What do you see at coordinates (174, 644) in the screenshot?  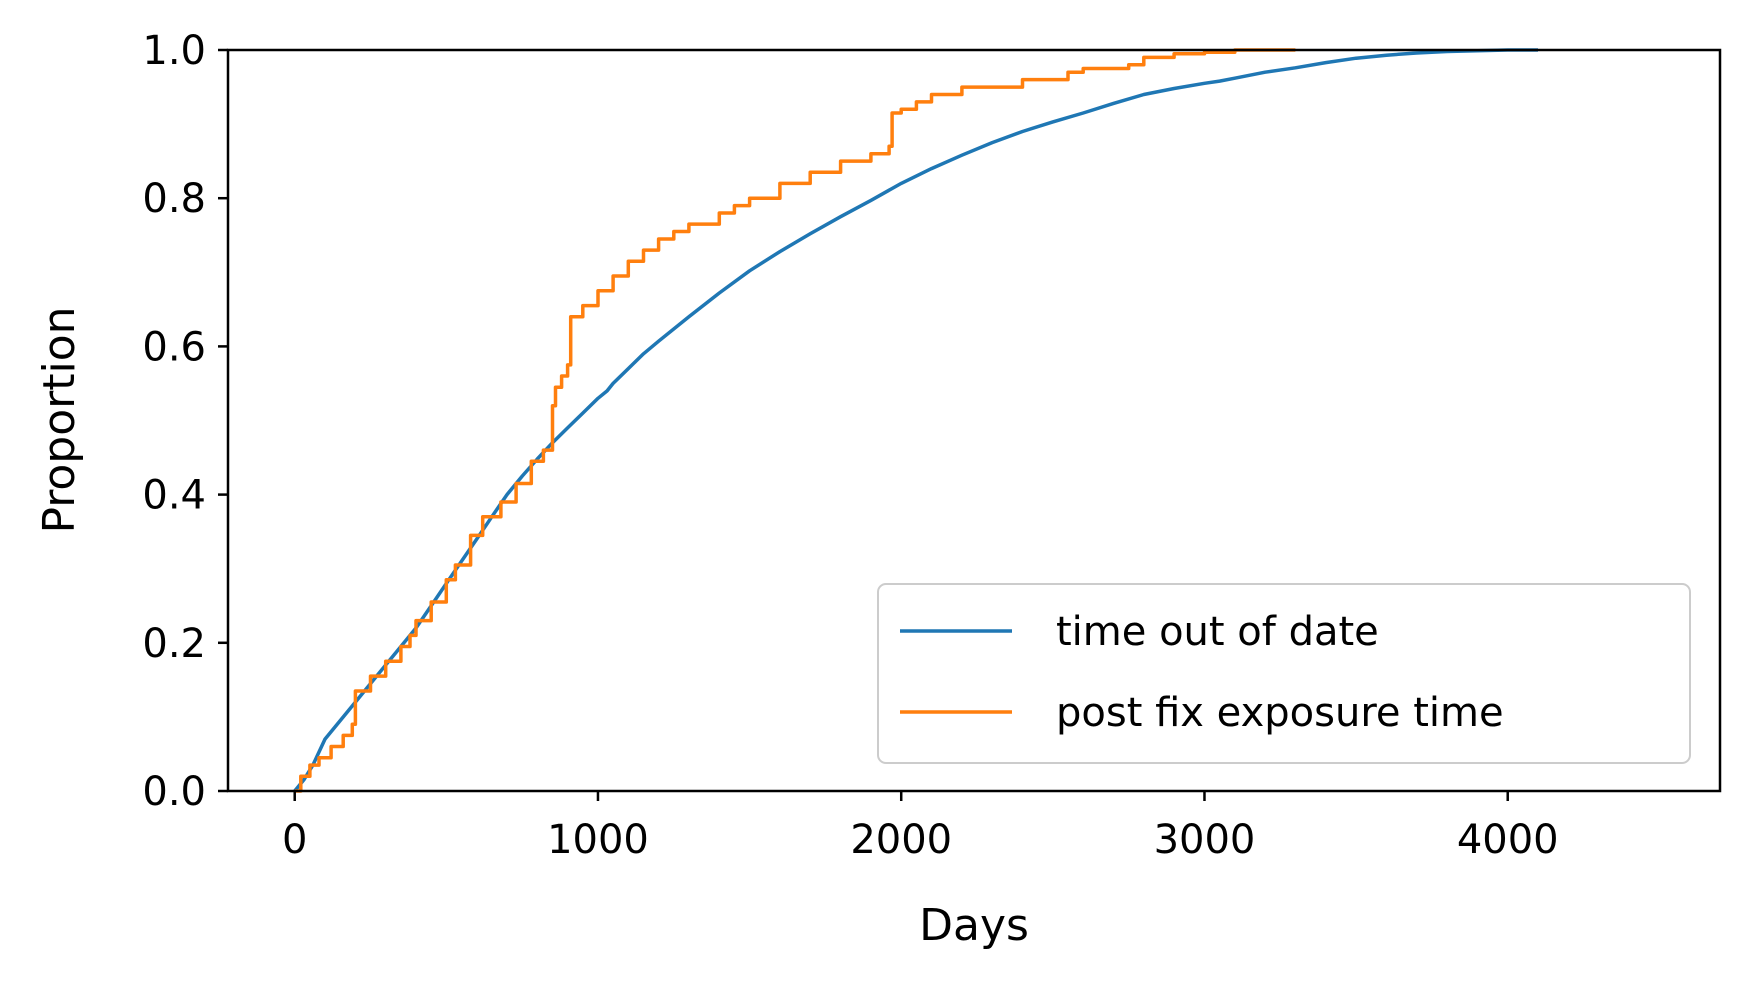 I see `y-tick-label: 0.2` at bounding box center [174, 644].